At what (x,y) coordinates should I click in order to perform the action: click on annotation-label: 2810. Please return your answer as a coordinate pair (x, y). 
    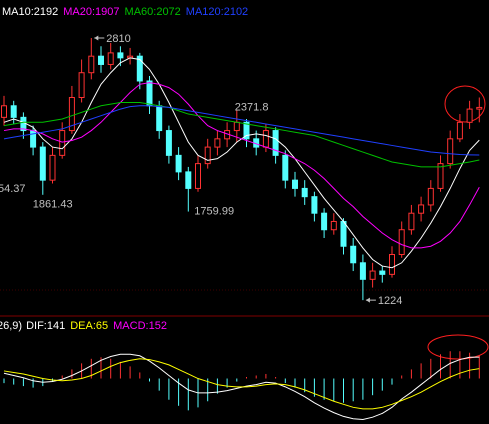
    Looking at the image, I should click on (118, 39).